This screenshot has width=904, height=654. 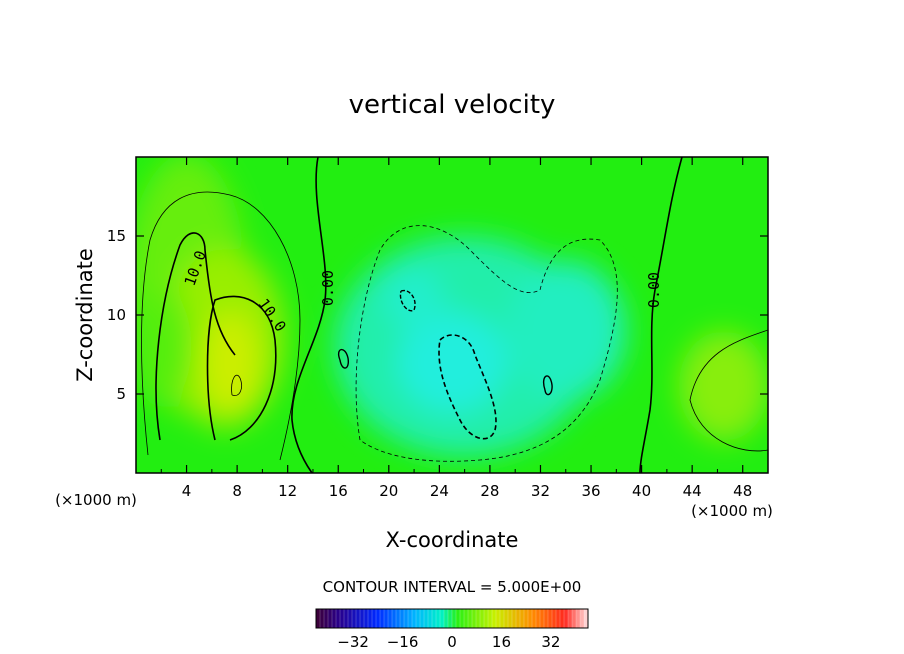 What do you see at coordinates (452, 642) in the screenshot?
I see `colorbar-tick-label: 0` at bounding box center [452, 642].